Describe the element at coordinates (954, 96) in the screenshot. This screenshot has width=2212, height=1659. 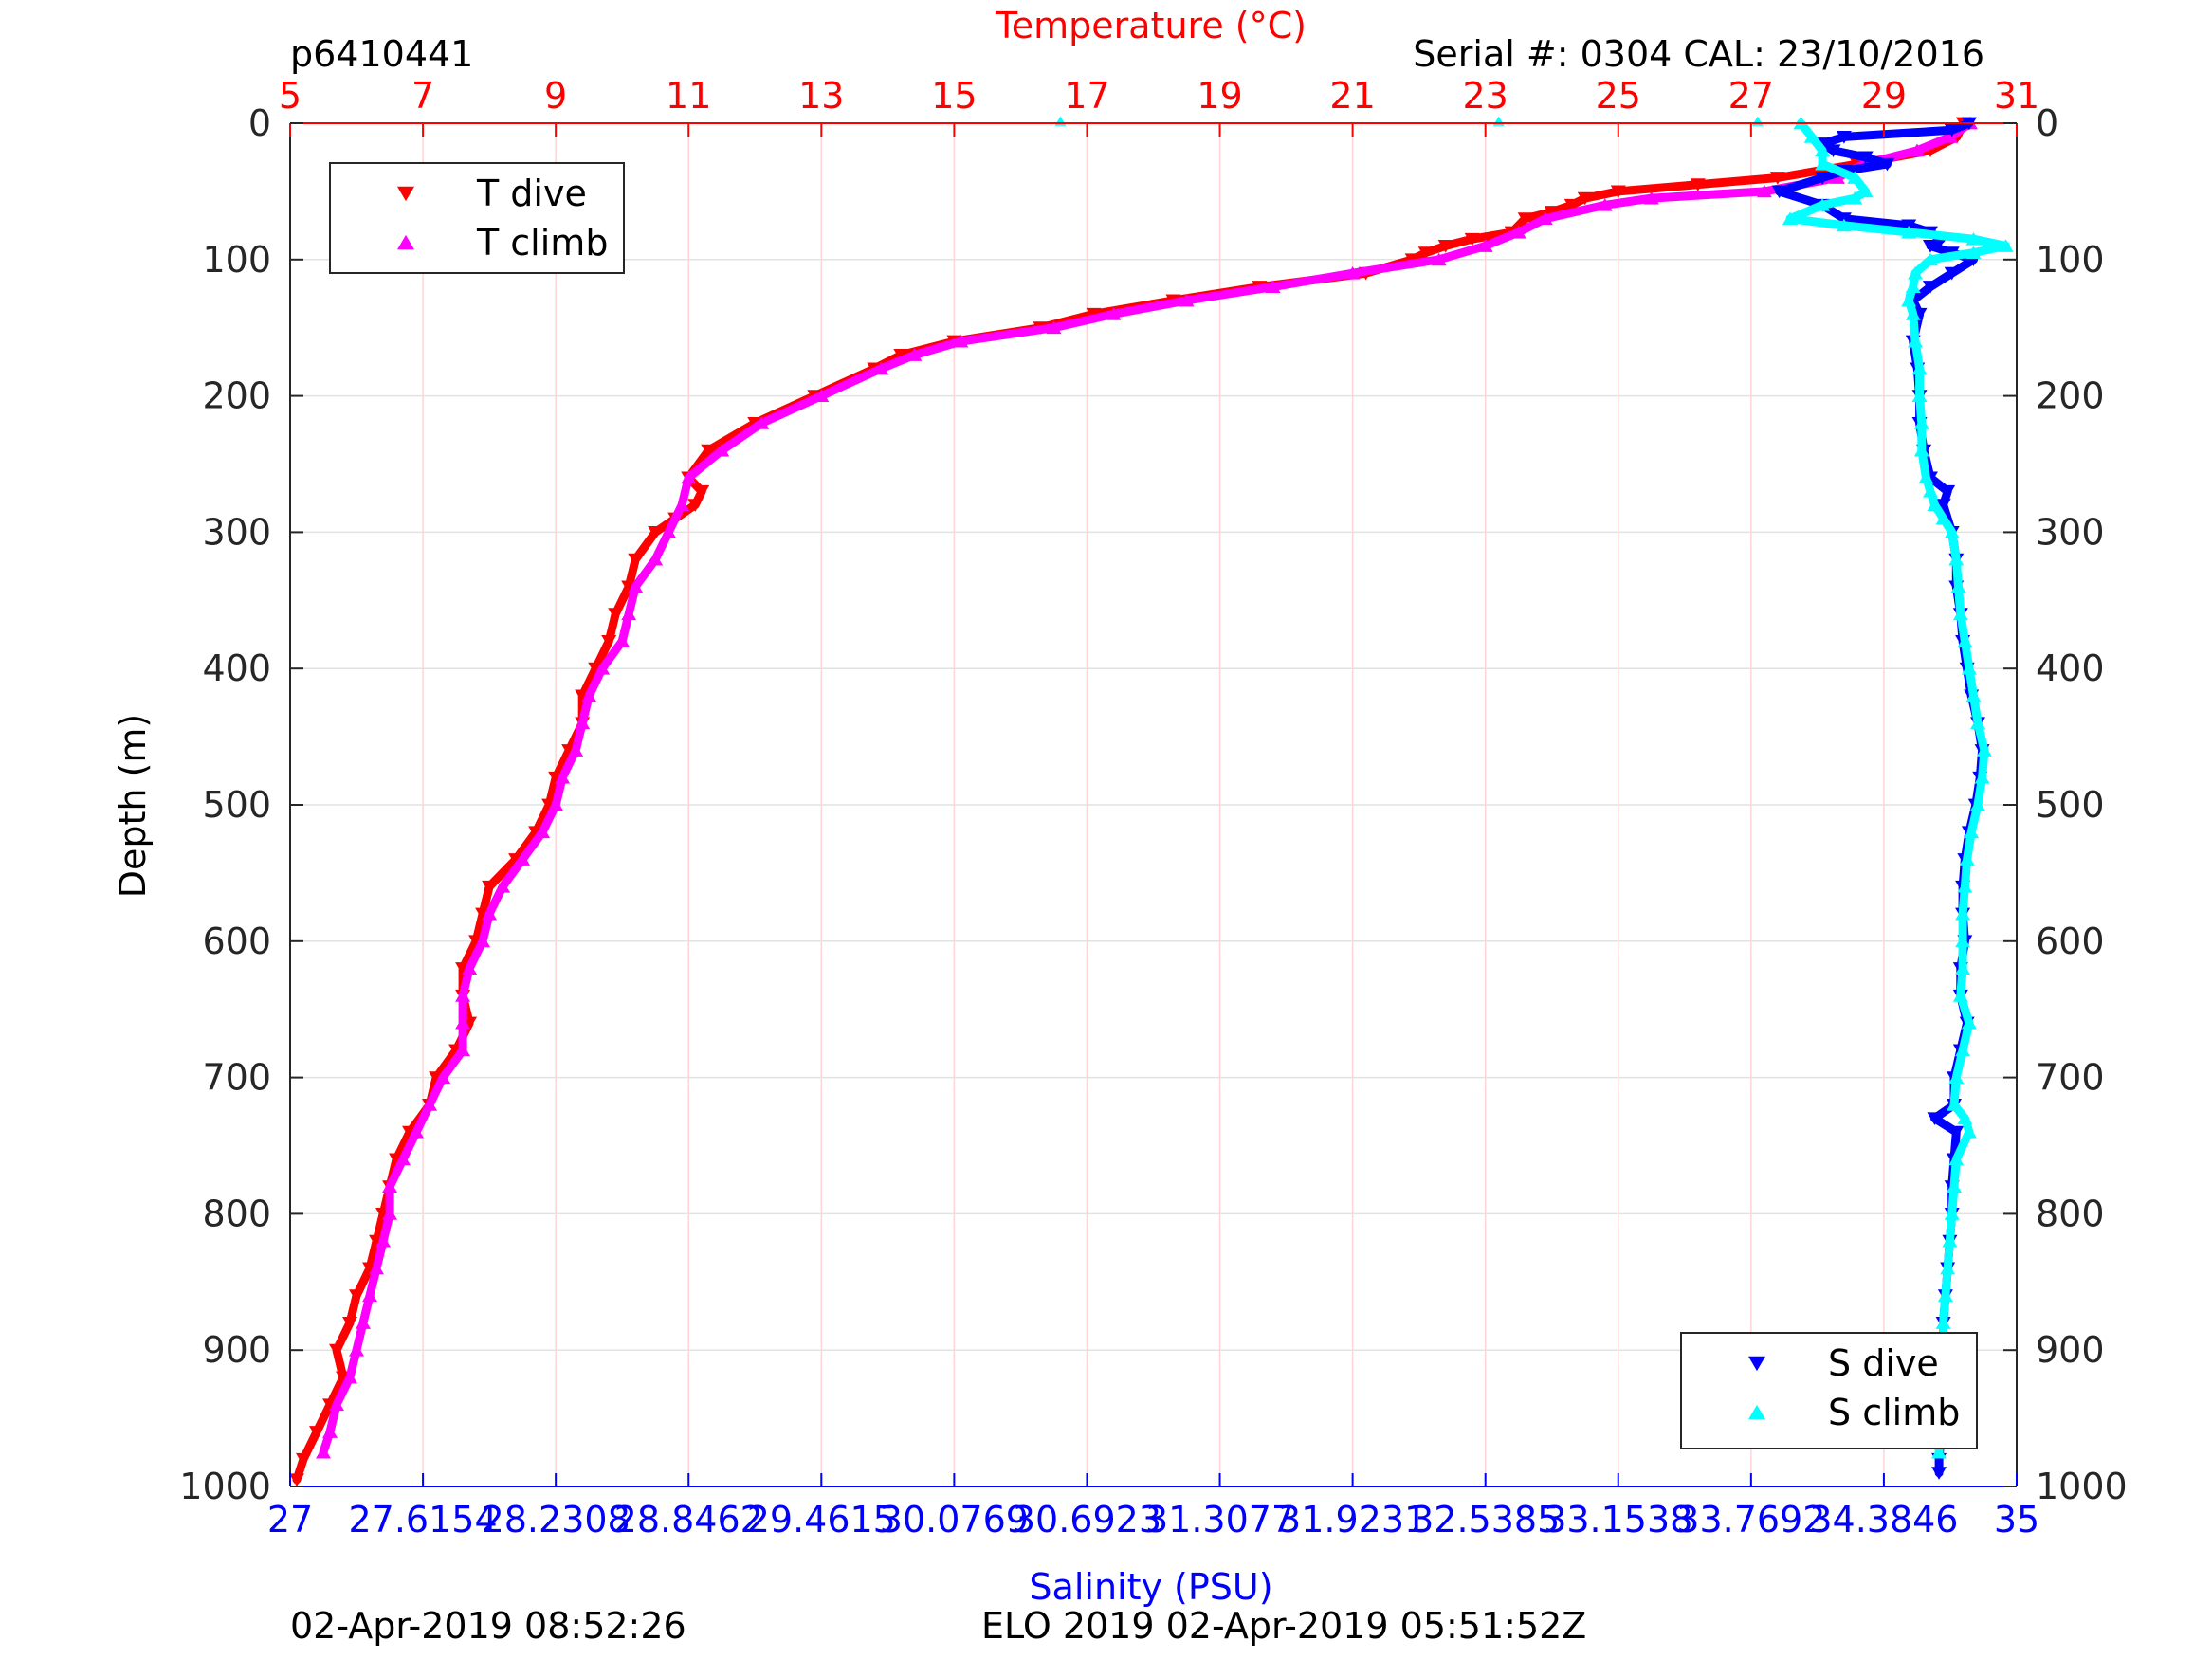
I see `temp-tick-label: 15` at that location.